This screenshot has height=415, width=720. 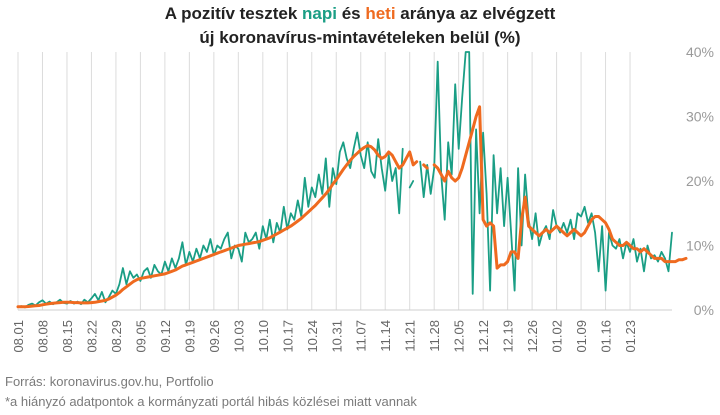 I want to click on title-part2: és, so click(x=351, y=13).